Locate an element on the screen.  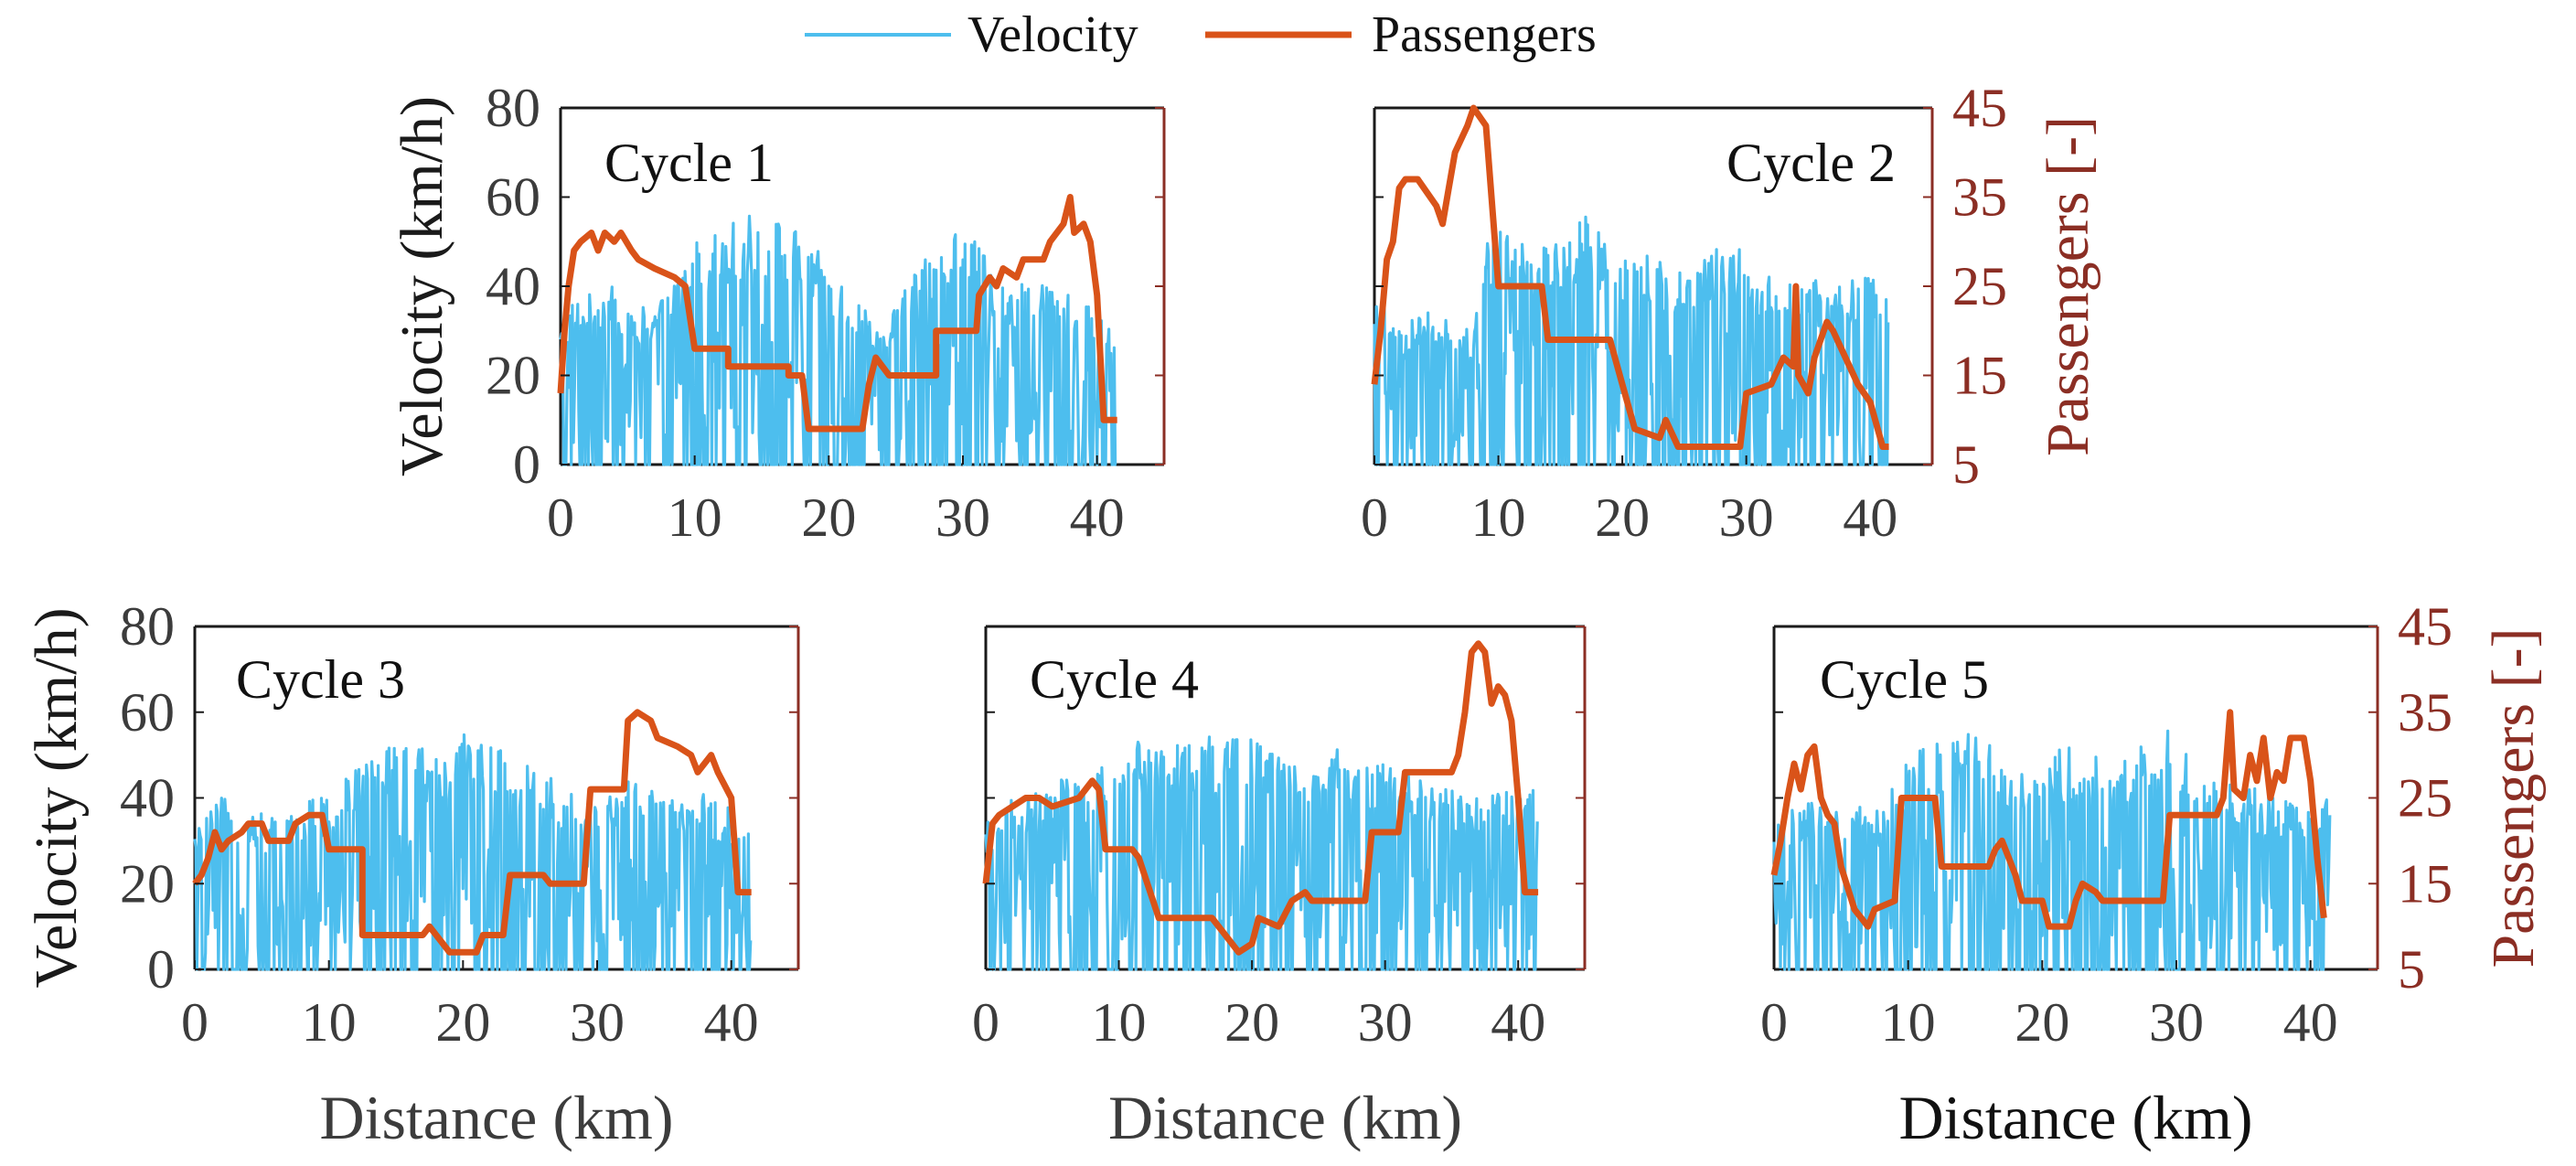
panel-cycle-2: Cycle 2 0 10 20 30 40 5 15 25 35 45 Passengers [-] is located at coordinates (1731, 313).